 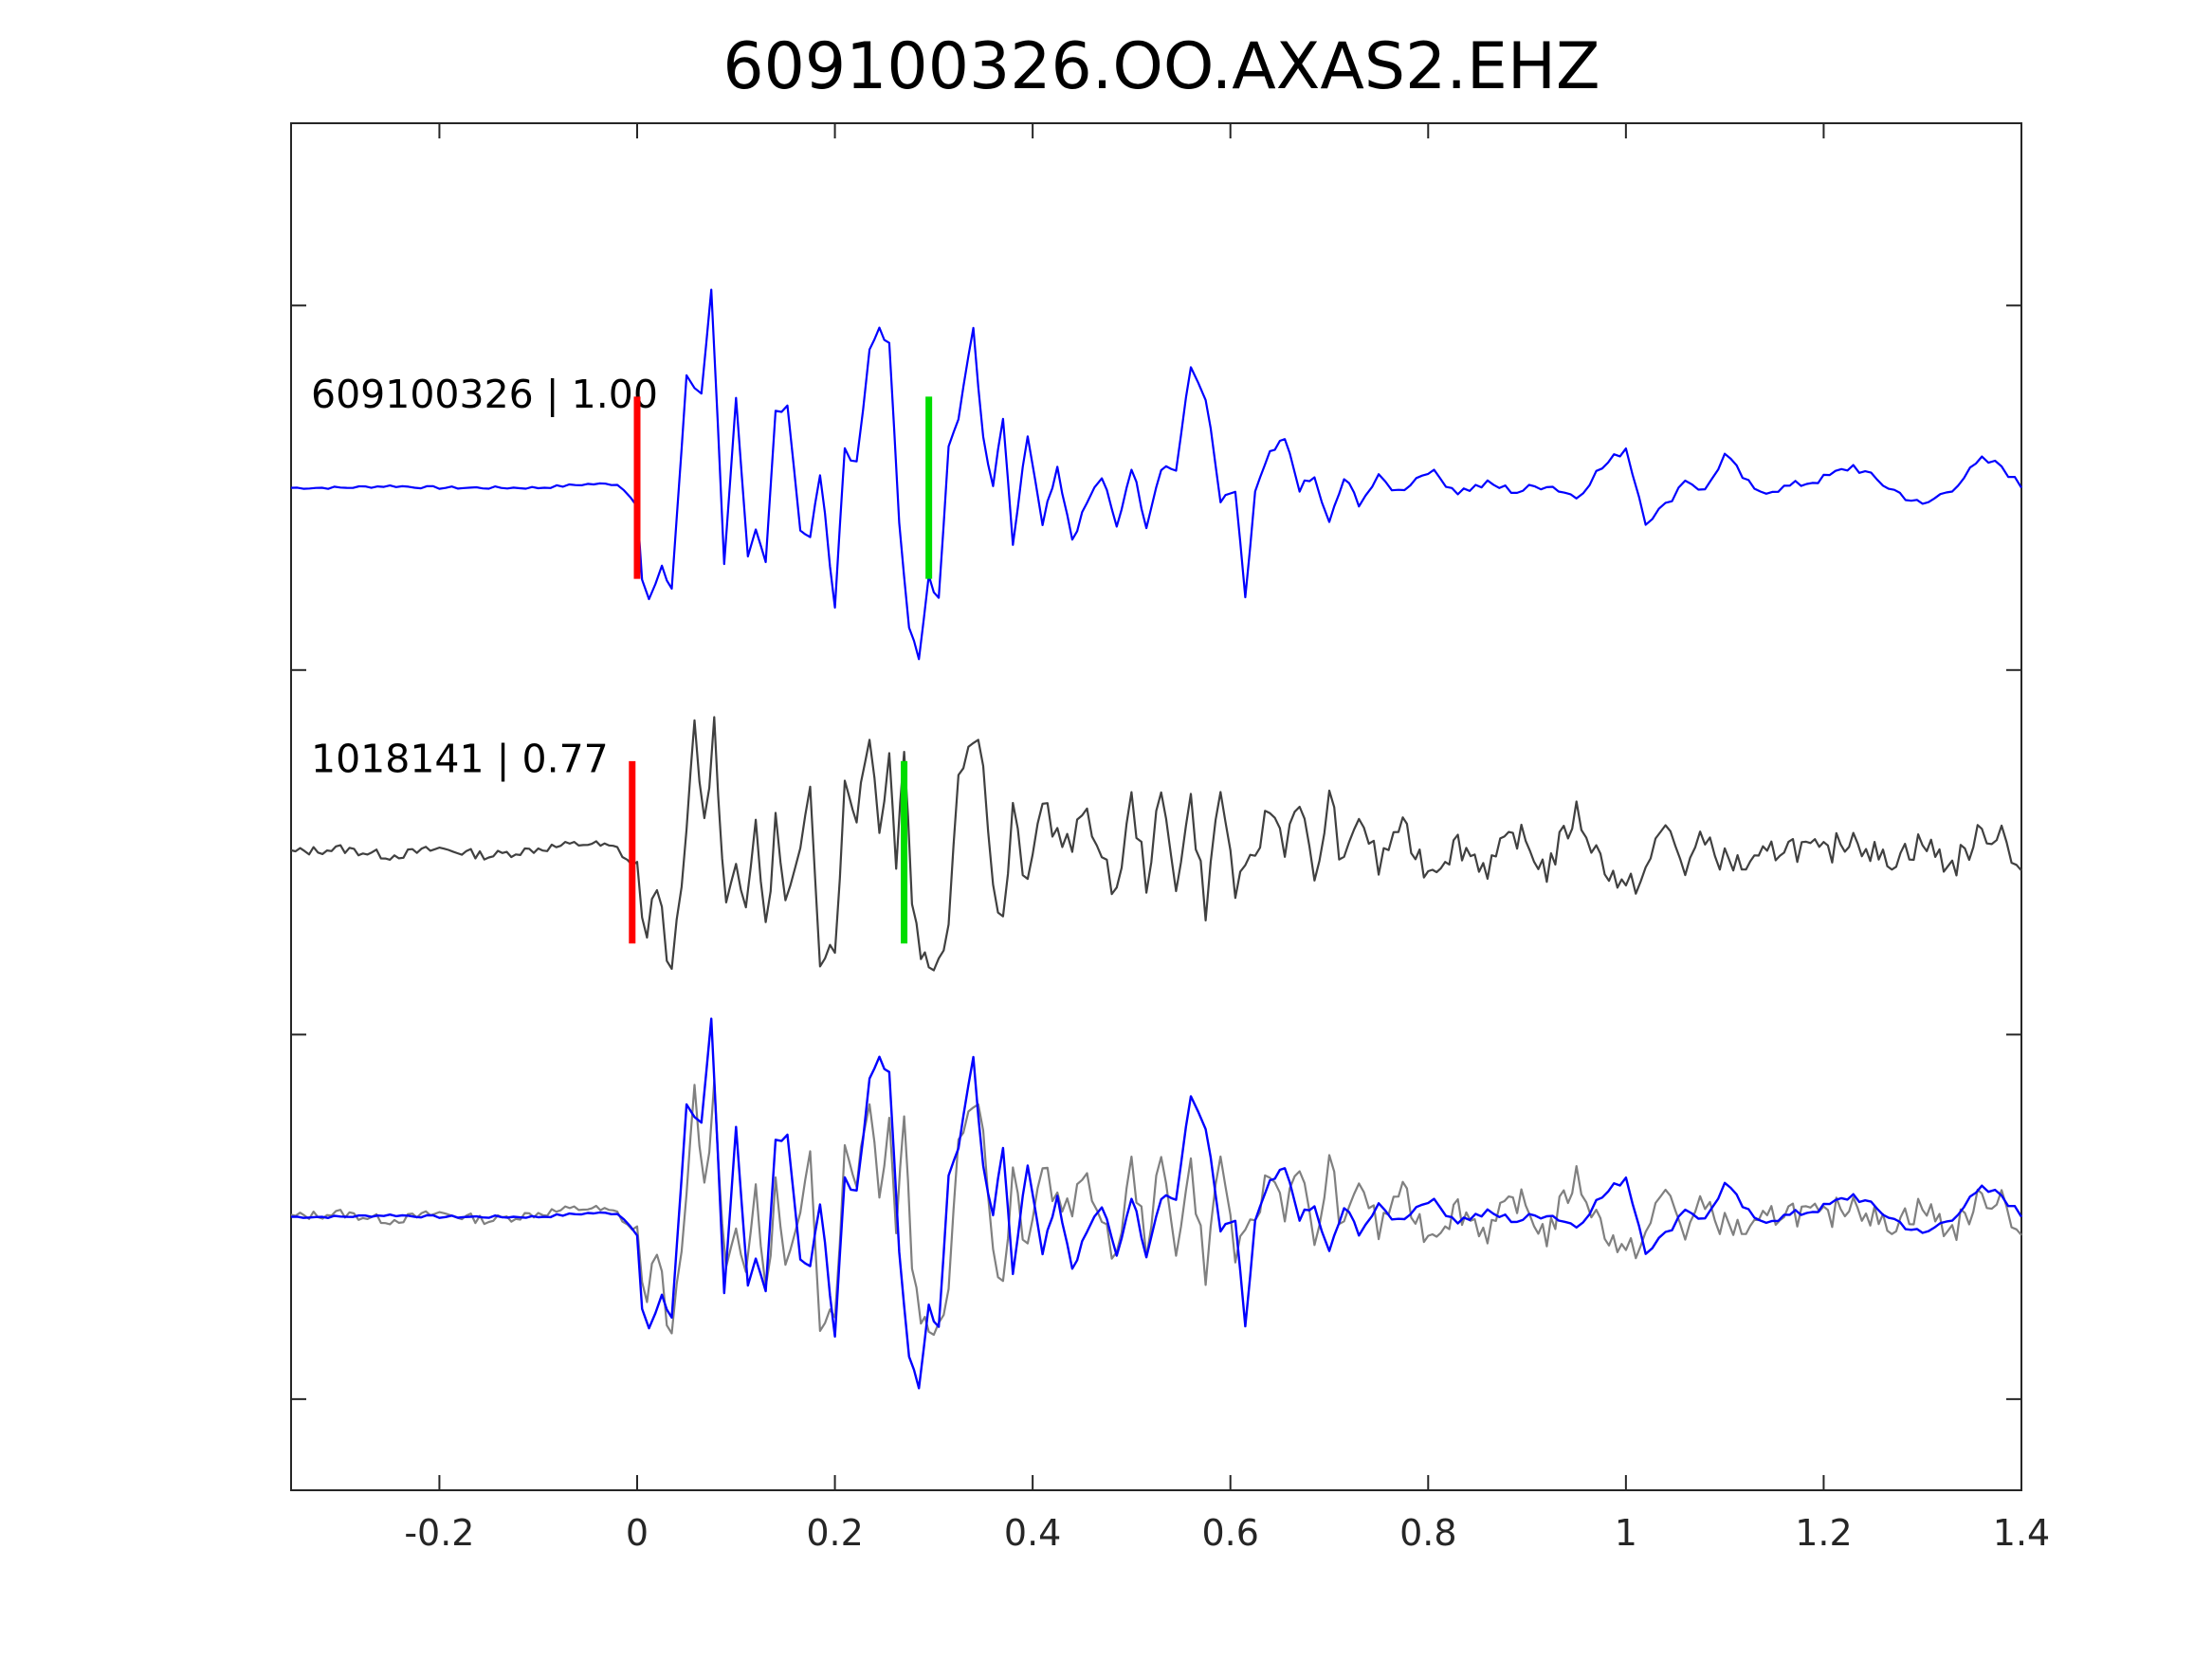 What do you see at coordinates (1032, 1533) in the screenshot?
I see `x-tick-label: 0.4` at bounding box center [1032, 1533].